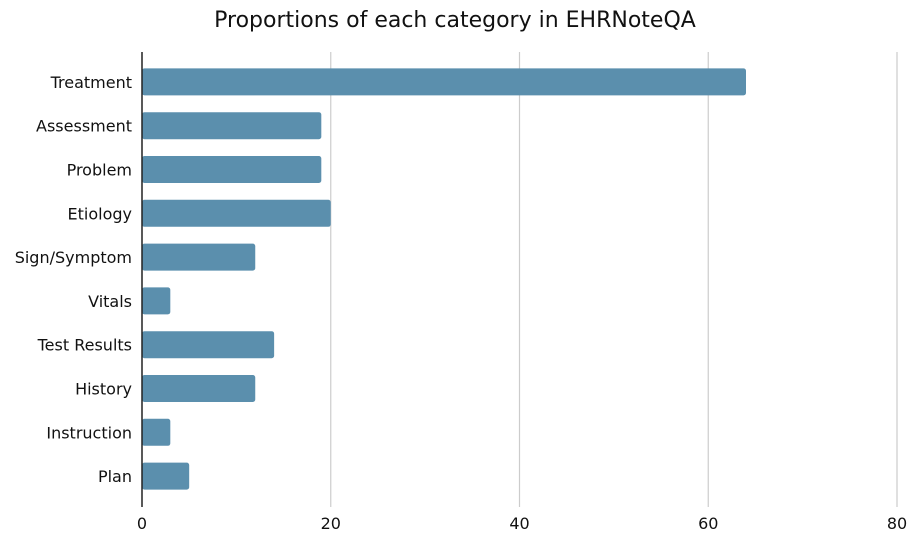  What do you see at coordinates (897, 523) in the screenshot?
I see `x-tick-label: 80` at bounding box center [897, 523].